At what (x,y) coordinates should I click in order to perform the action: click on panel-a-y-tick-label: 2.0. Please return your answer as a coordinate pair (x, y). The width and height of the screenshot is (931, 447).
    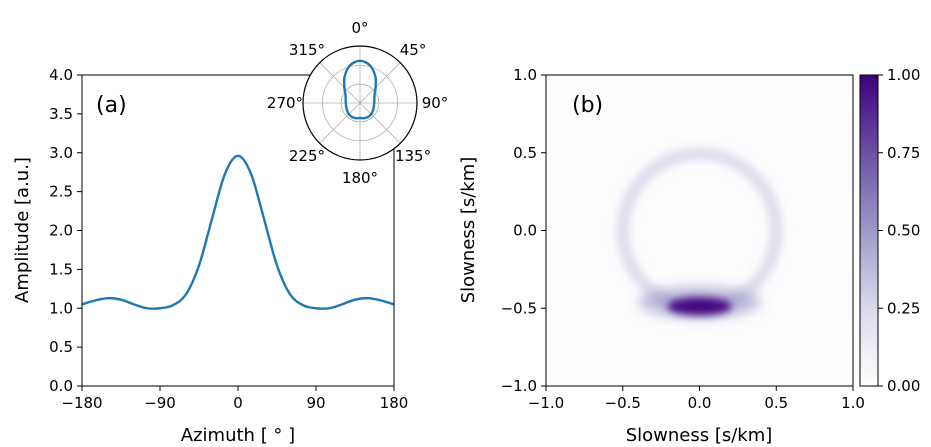
    Looking at the image, I should click on (61, 231).